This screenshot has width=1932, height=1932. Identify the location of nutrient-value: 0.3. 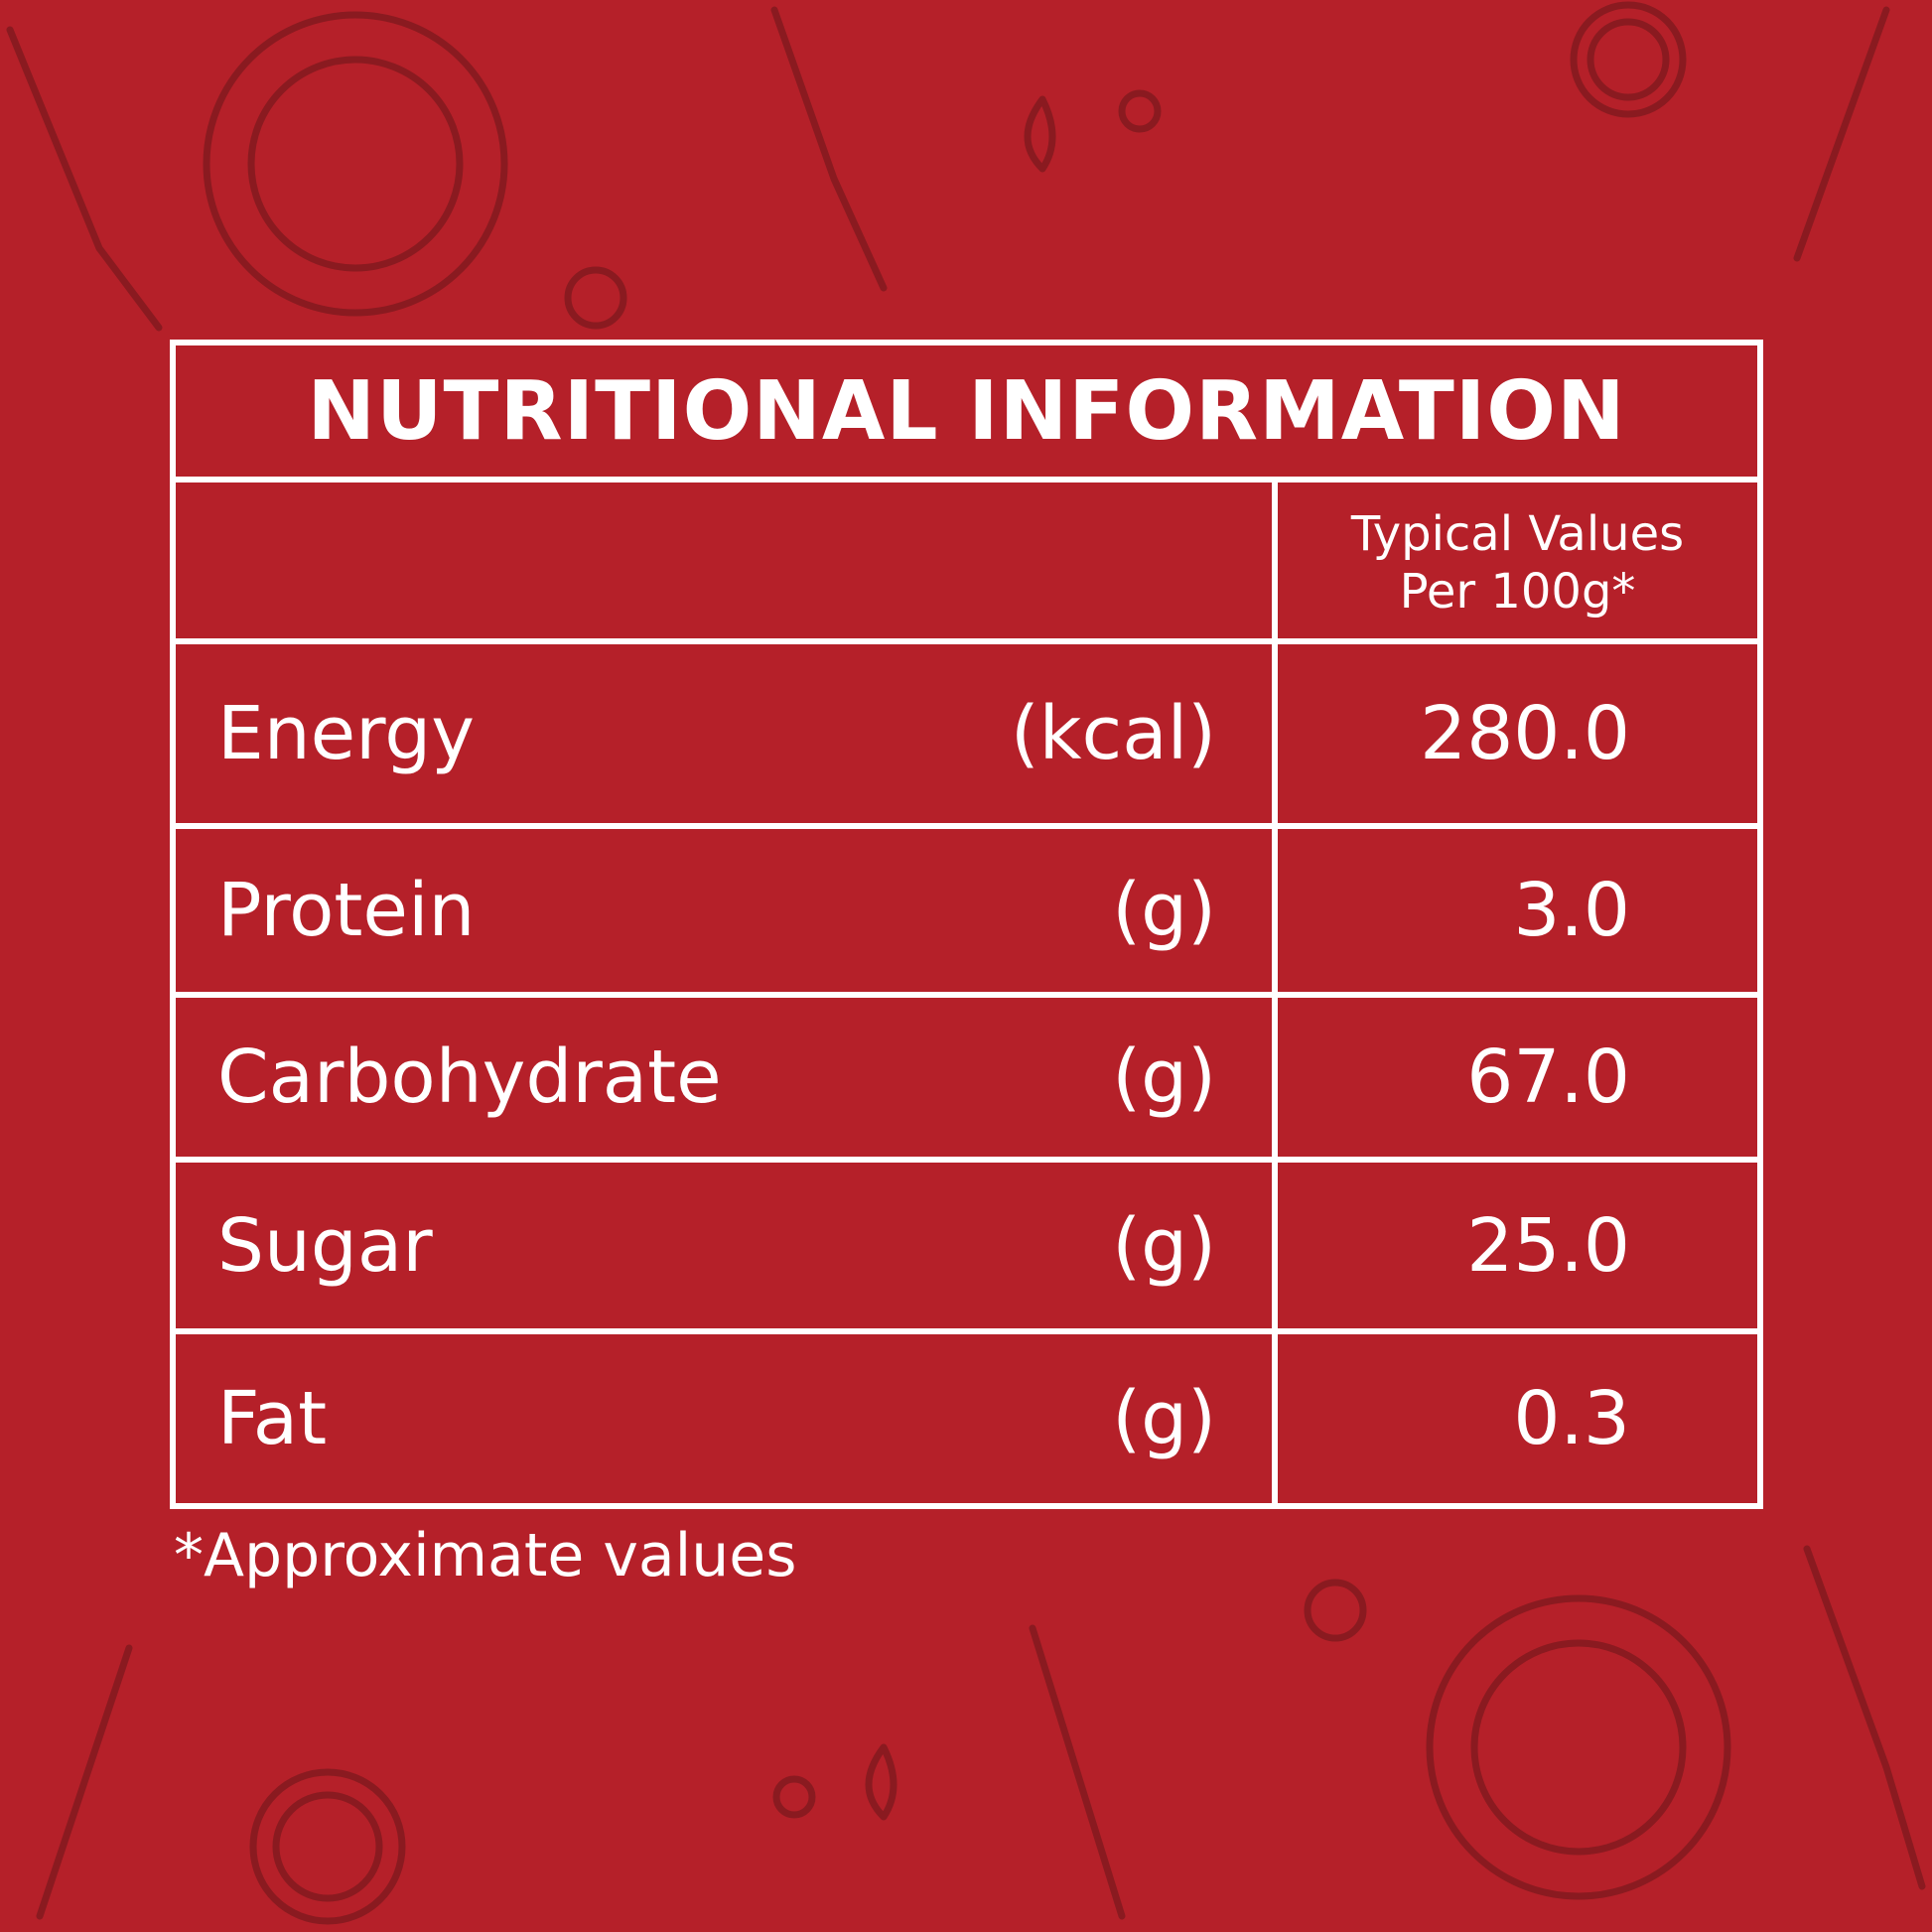
(1571, 1419).